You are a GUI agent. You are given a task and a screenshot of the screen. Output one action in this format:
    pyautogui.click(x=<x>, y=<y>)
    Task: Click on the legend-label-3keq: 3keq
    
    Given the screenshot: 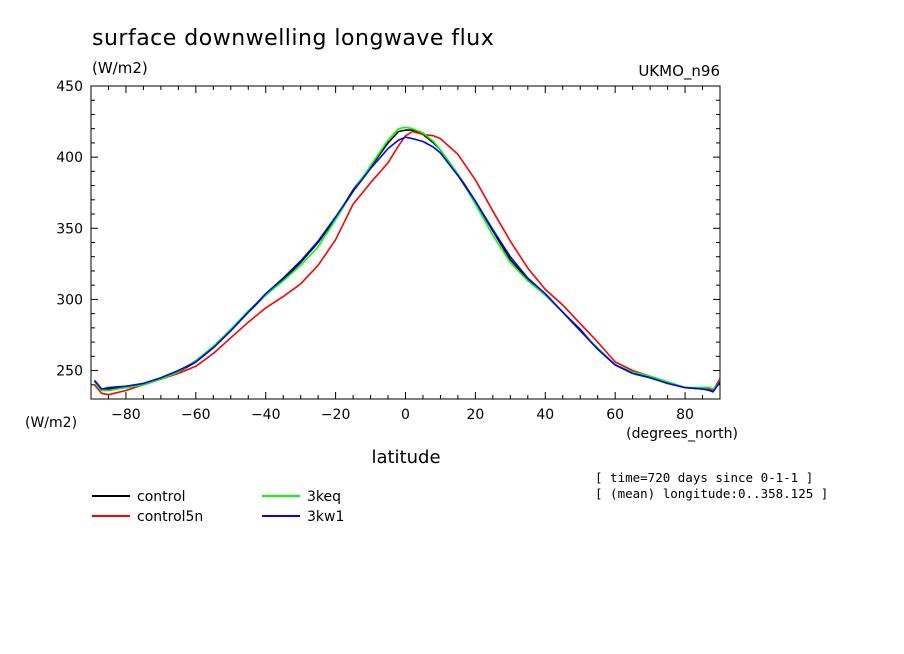 What is the action you would take?
    pyautogui.click(x=324, y=497)
    